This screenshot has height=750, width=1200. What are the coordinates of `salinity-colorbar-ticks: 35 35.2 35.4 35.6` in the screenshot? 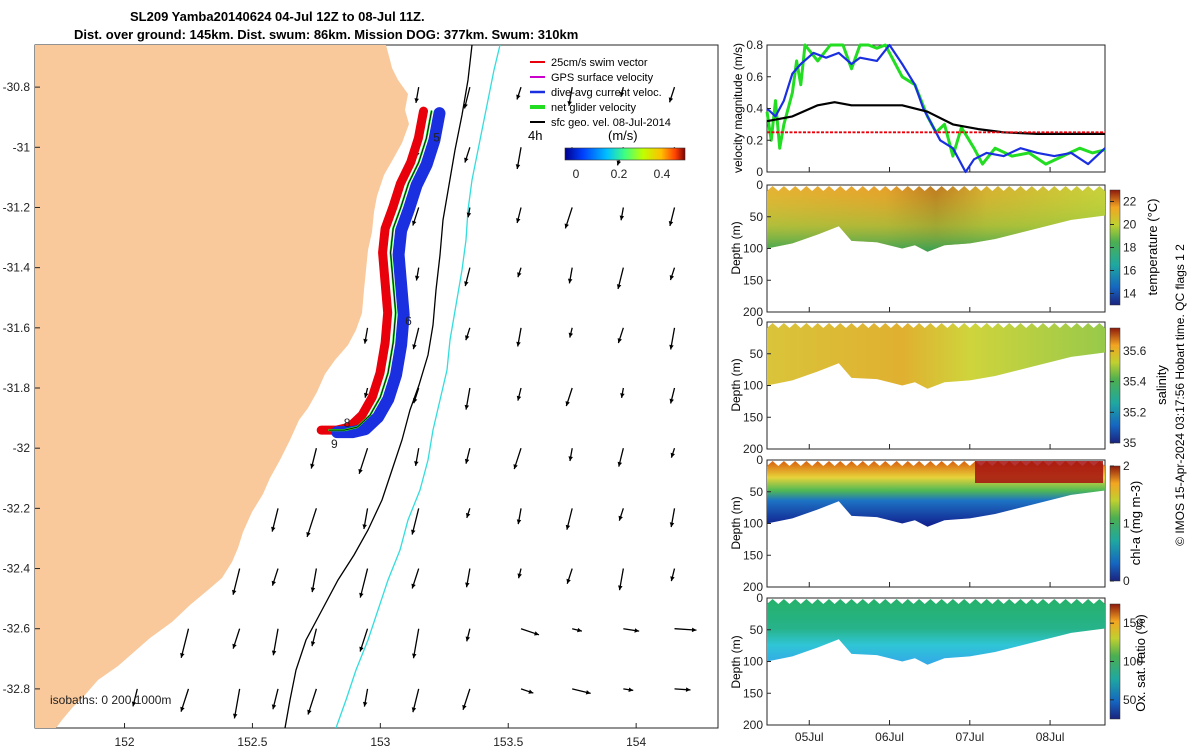 It's located at (1128, 397).